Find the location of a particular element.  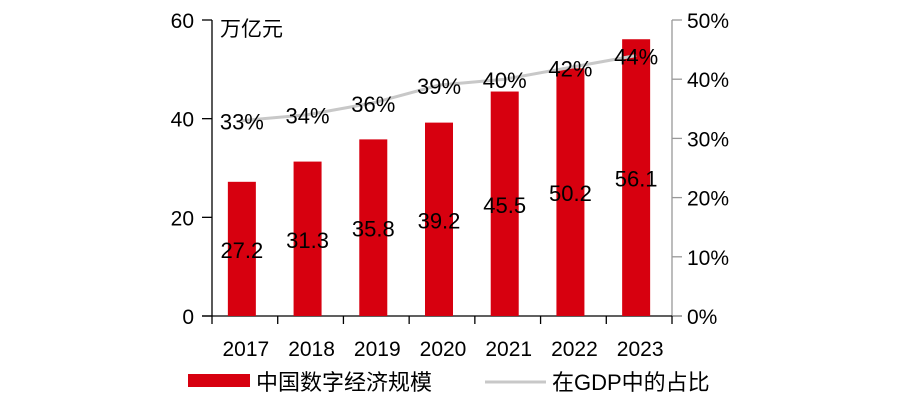

bar-value-label: 31.3 is located at coordinates (307, 240).